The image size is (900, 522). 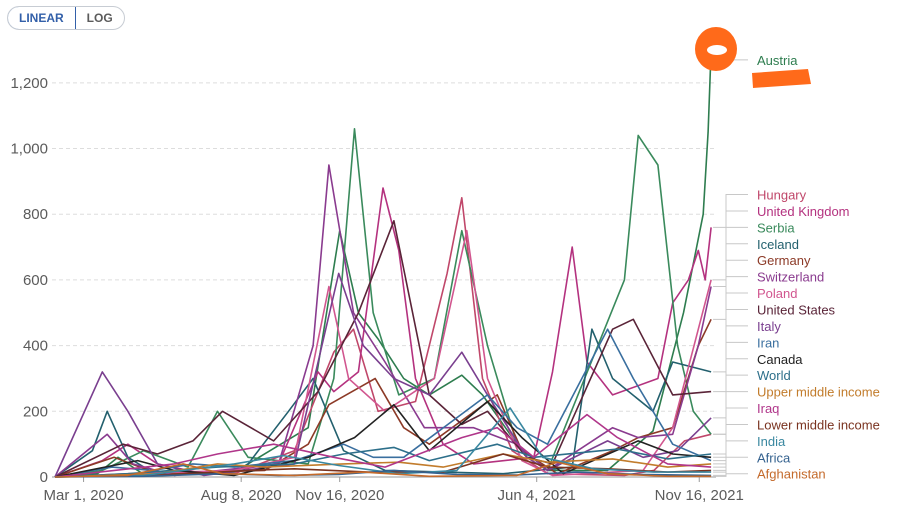 What do you see at coordinates (782, 195) in the screenshot?
I see `series-label-hungary: Hungary` at bounding box center [782, 195].